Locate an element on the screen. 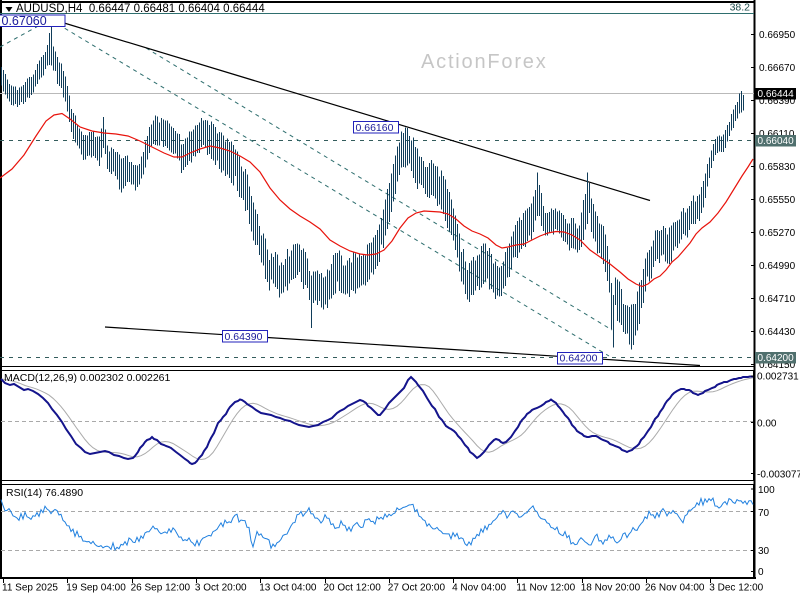 This screenshot has height=605, width=800. svg-text: 26 Nov 04:00 is located at coordinates (675, 588).